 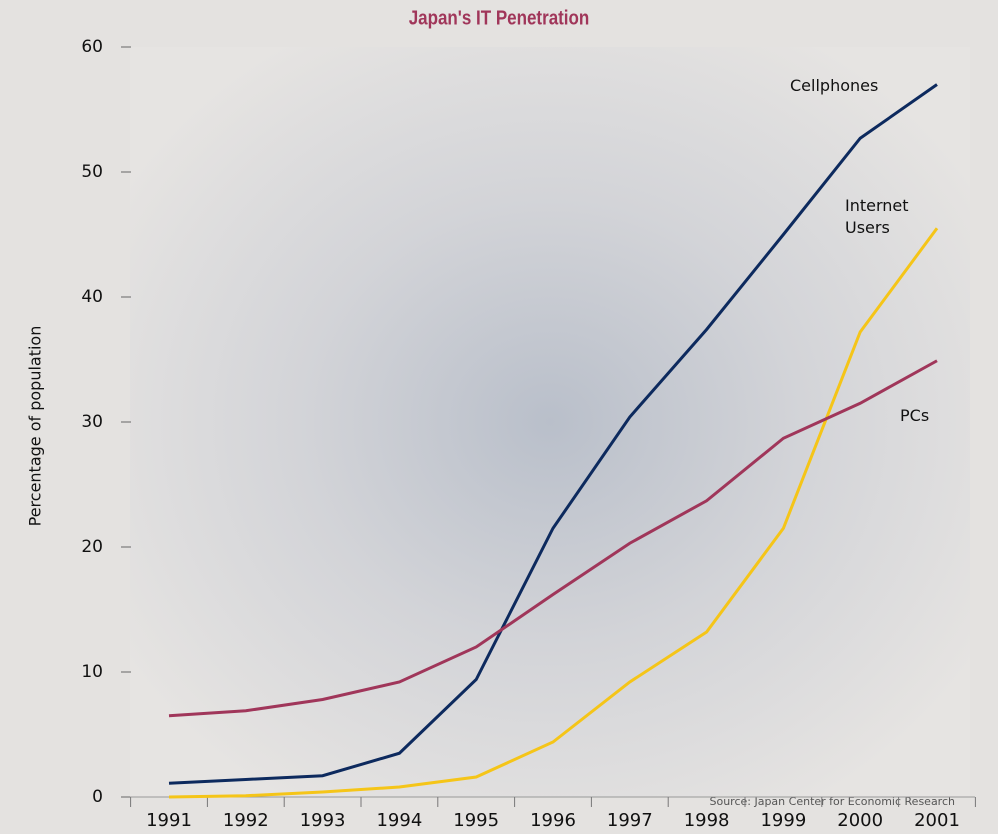 What do you see at coordinates (169, 820) in the screenshot?
I see `x-tick-label: 1991` at bounding box center [169, 820].